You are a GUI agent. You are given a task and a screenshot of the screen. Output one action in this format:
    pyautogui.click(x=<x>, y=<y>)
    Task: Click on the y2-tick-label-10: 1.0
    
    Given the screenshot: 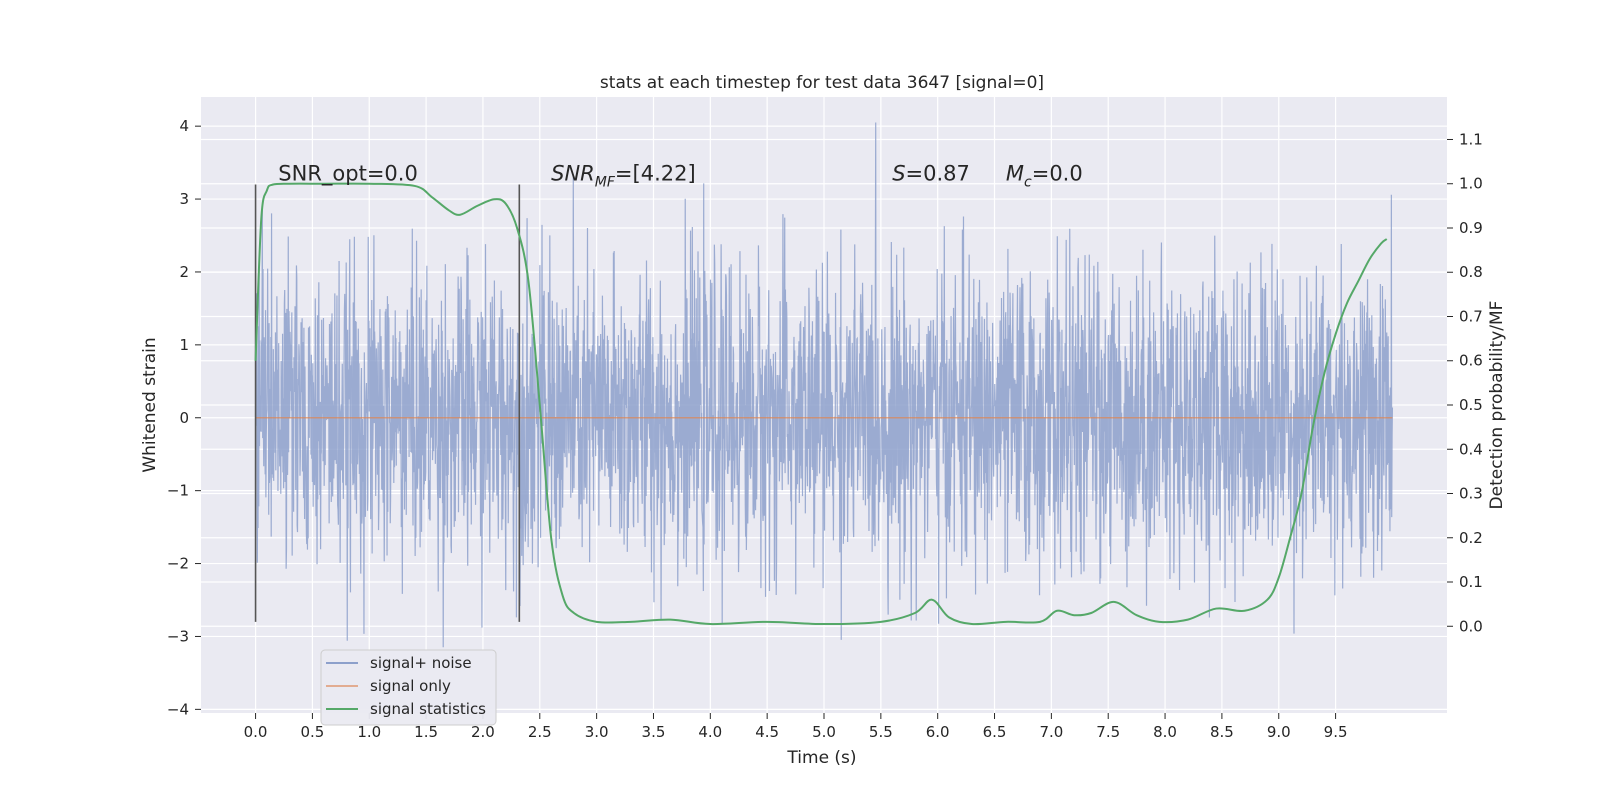 What is the action you would take?
    pyautogui.click(x=1471, y=184)
    